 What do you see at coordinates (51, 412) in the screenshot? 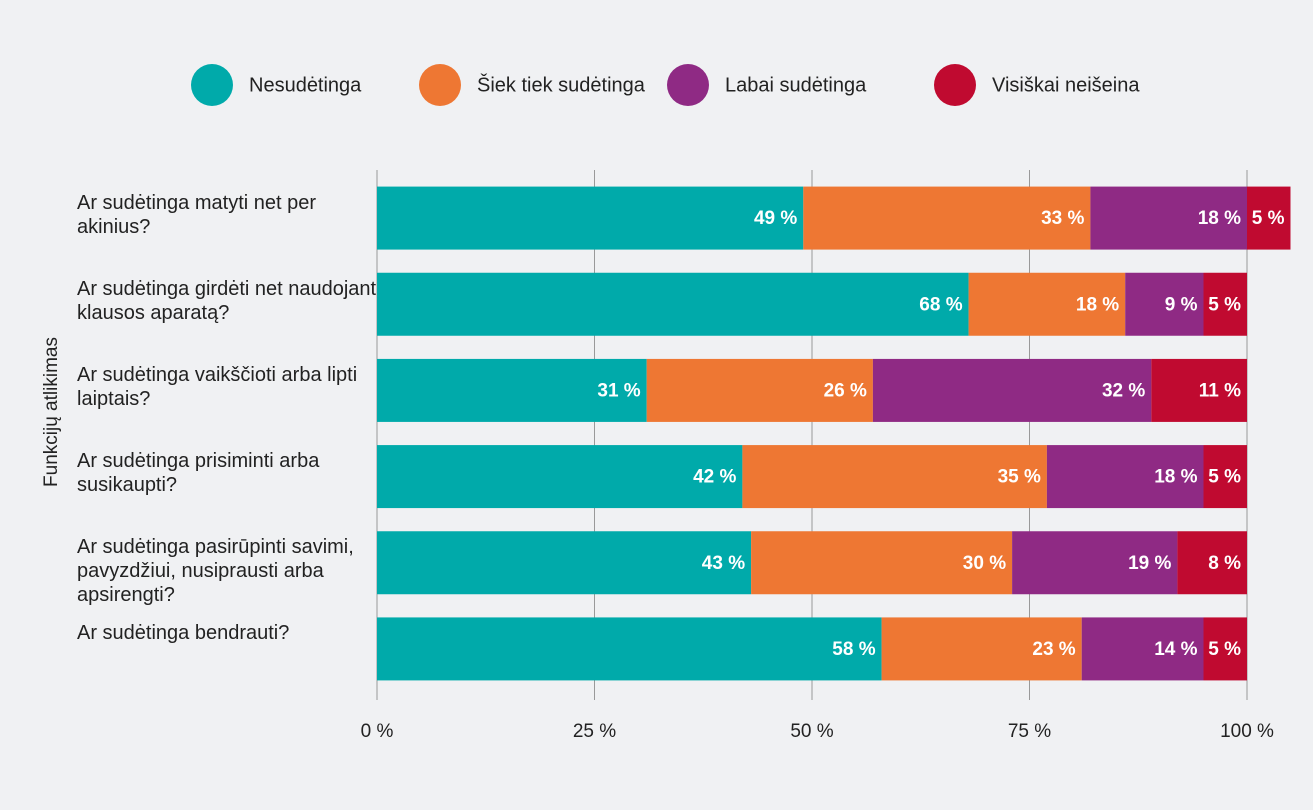
I see `y-axis-label: Funkcijų atlikimas` at bounding box center [51, 412].